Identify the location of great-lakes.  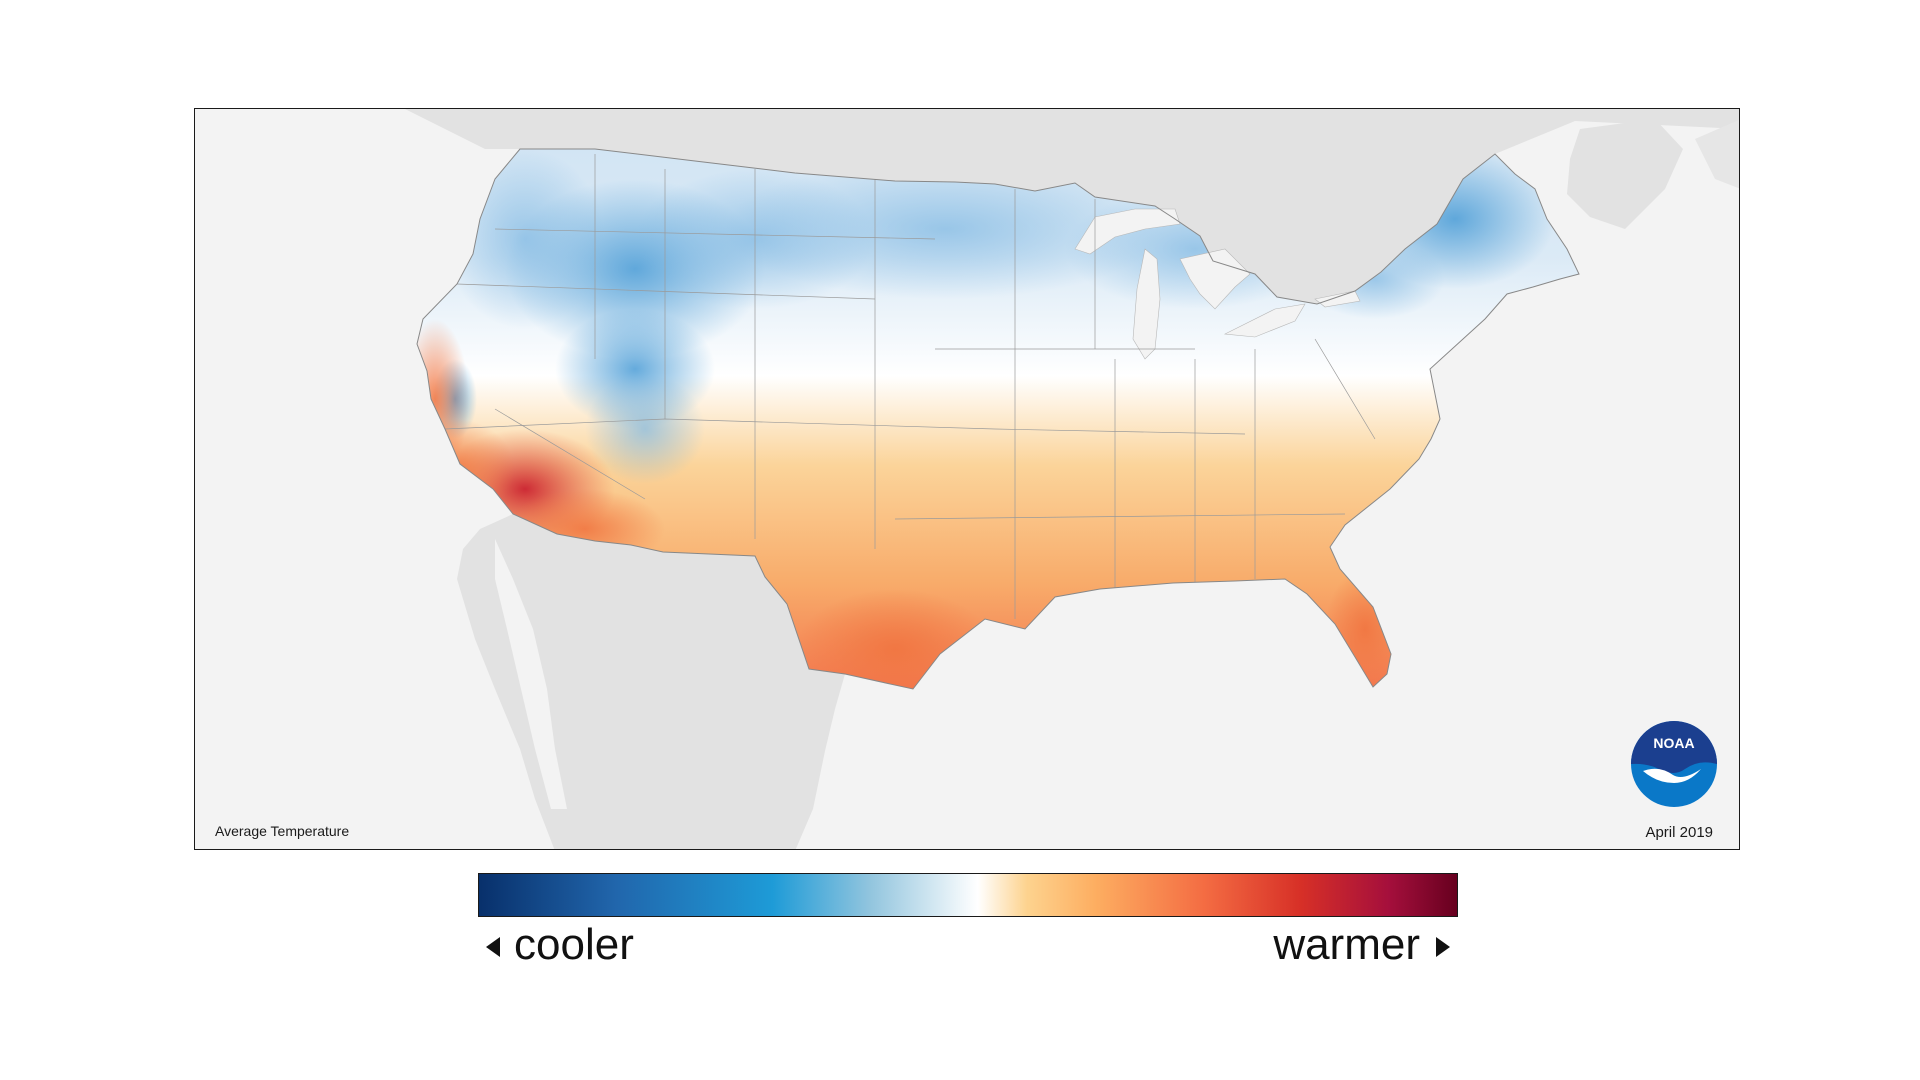
(1217, 284).